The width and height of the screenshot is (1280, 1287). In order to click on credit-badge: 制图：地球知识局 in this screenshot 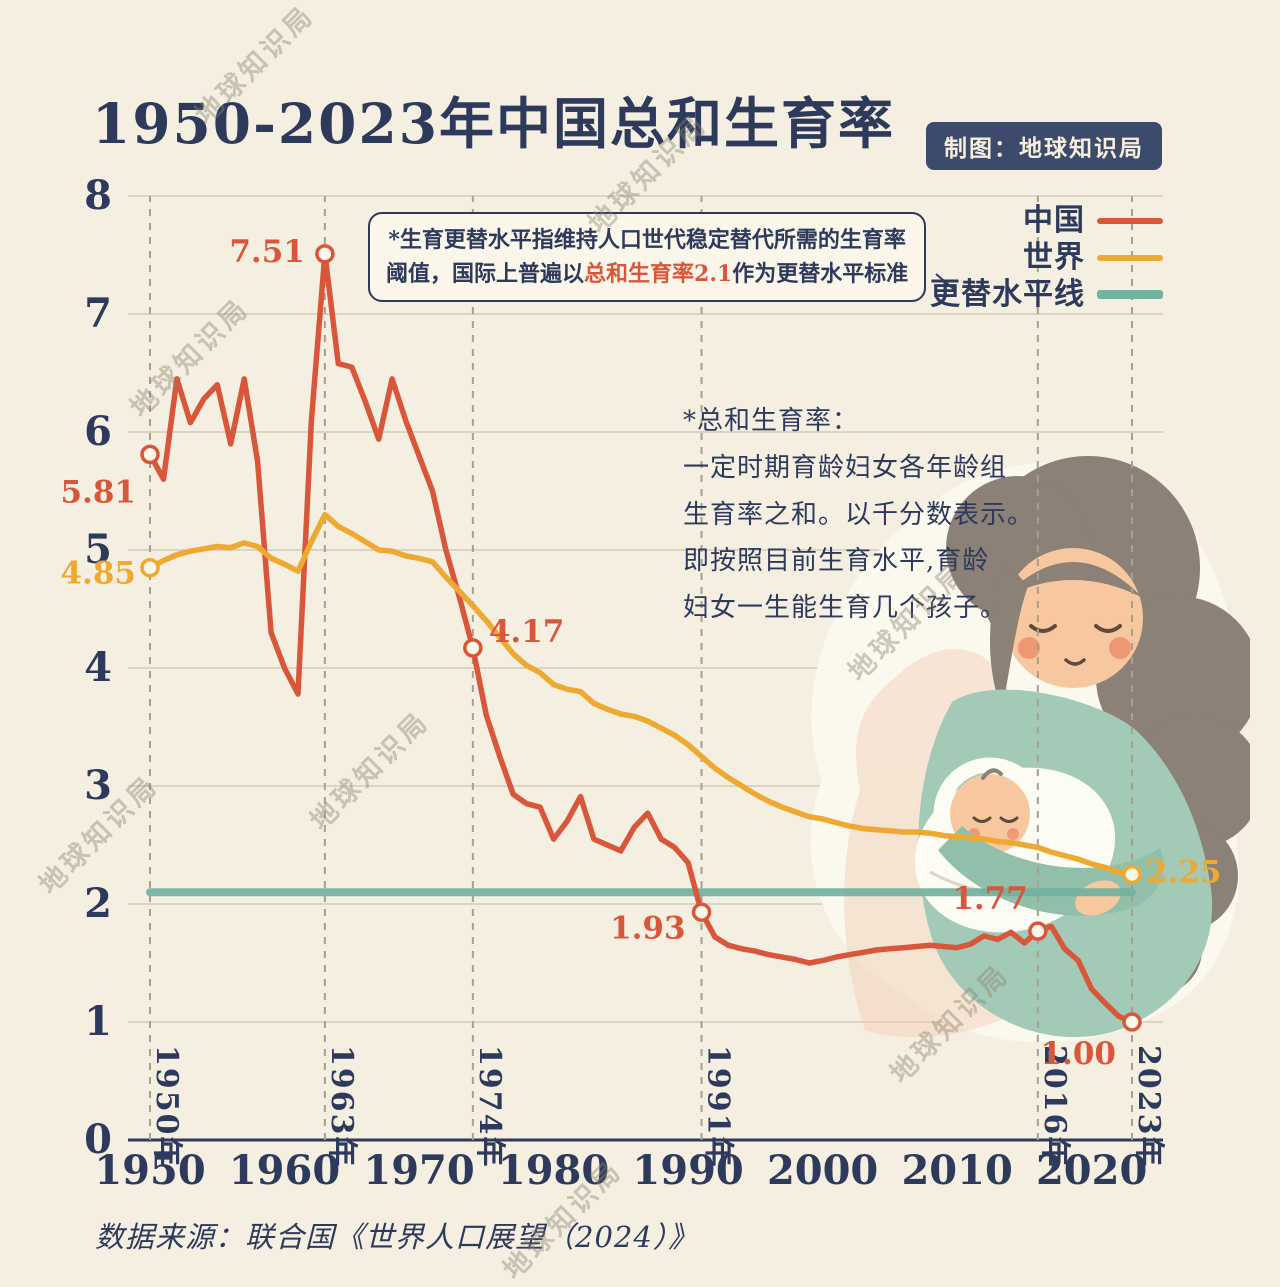, I will do `click(1044, 146)`.